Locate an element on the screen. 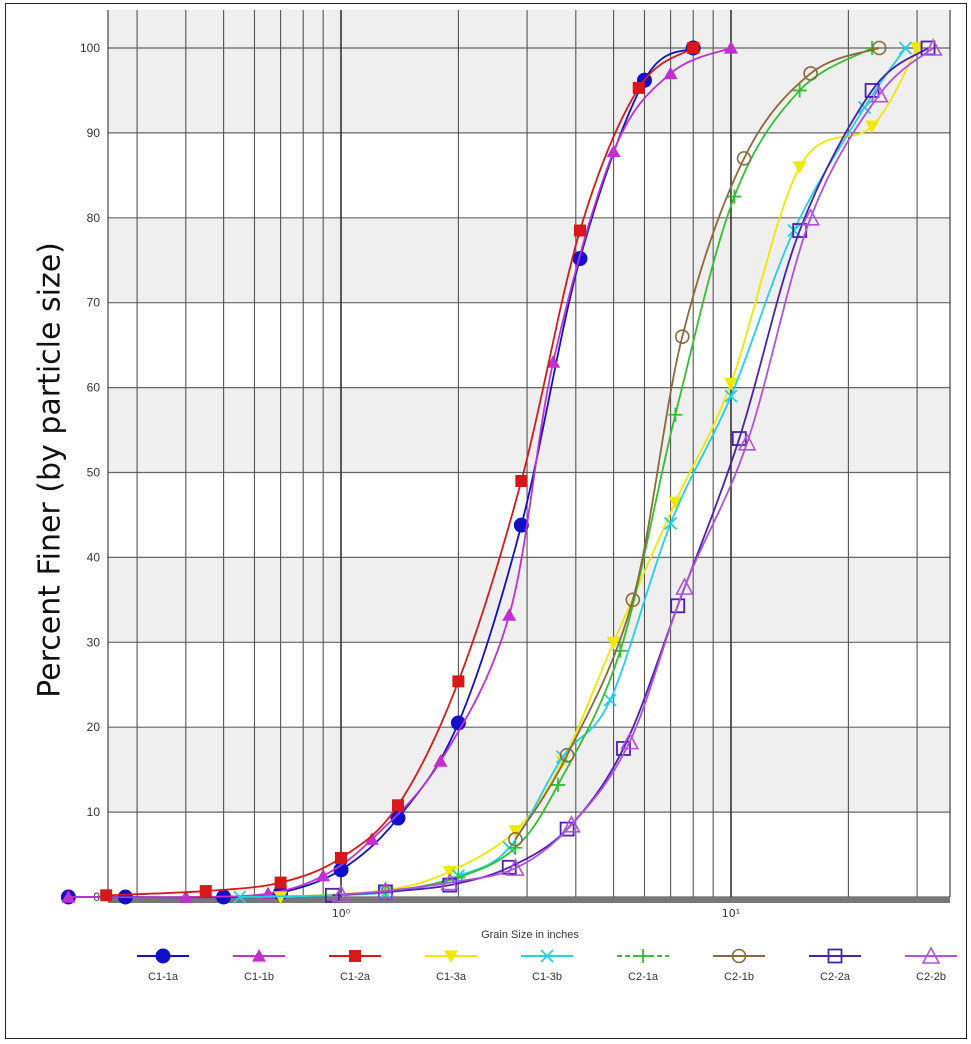  legend-label: C1-2a is located at coordinates (355, 977).